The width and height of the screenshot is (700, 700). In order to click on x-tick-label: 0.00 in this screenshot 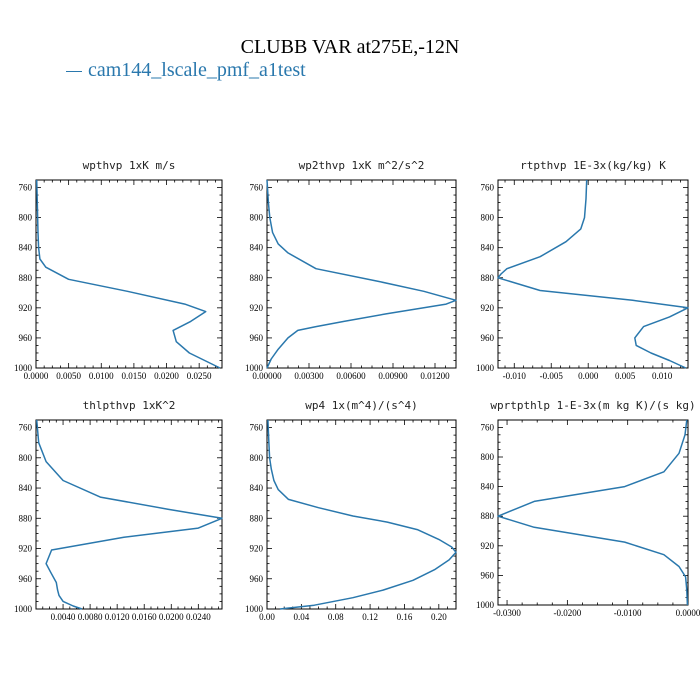, I will do `click(267, 617)`.